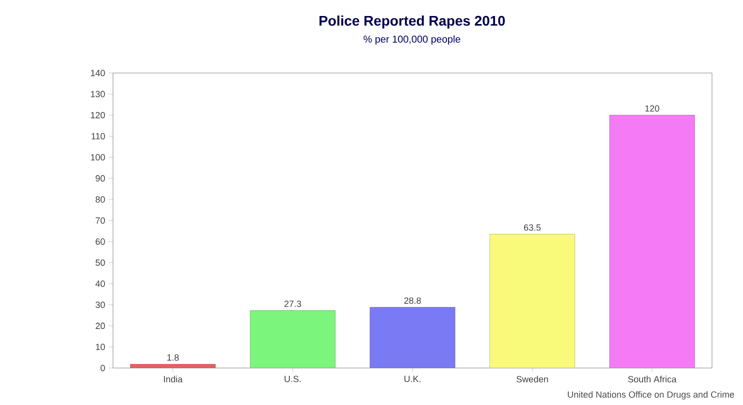 The width and height of the screenshot is (743, 405). What do you see at coordinates (293, 303) in the screenshot?
I see `data-label: 27.3` at bounding box center [293, 303].